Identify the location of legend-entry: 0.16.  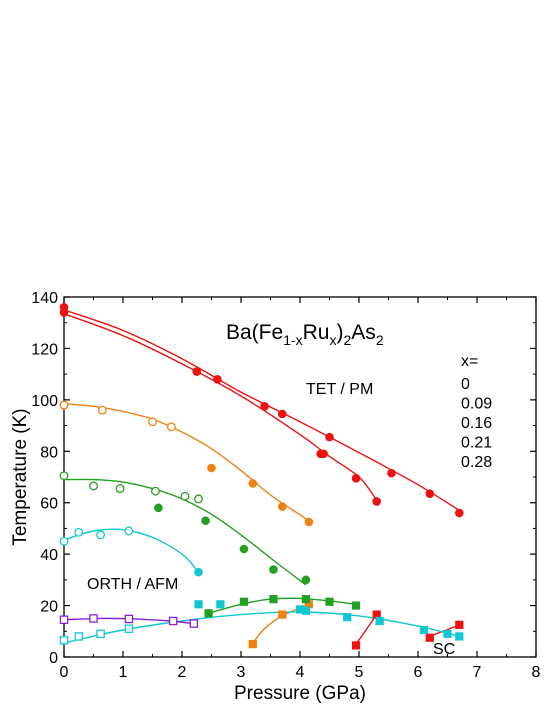
(476, 423).